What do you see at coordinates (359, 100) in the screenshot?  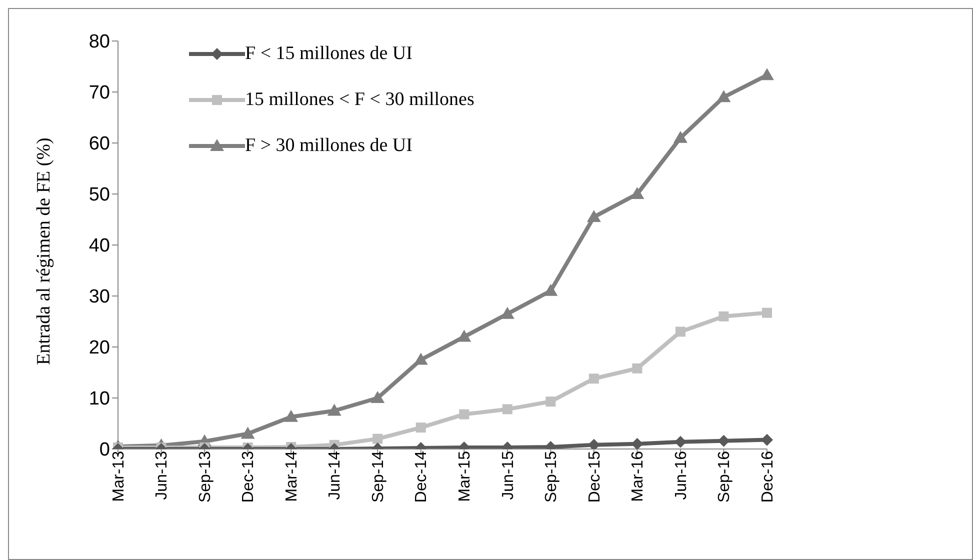 I see `legend-label: 15 millones < F < 30 millones` at bounding box center [359, 100].